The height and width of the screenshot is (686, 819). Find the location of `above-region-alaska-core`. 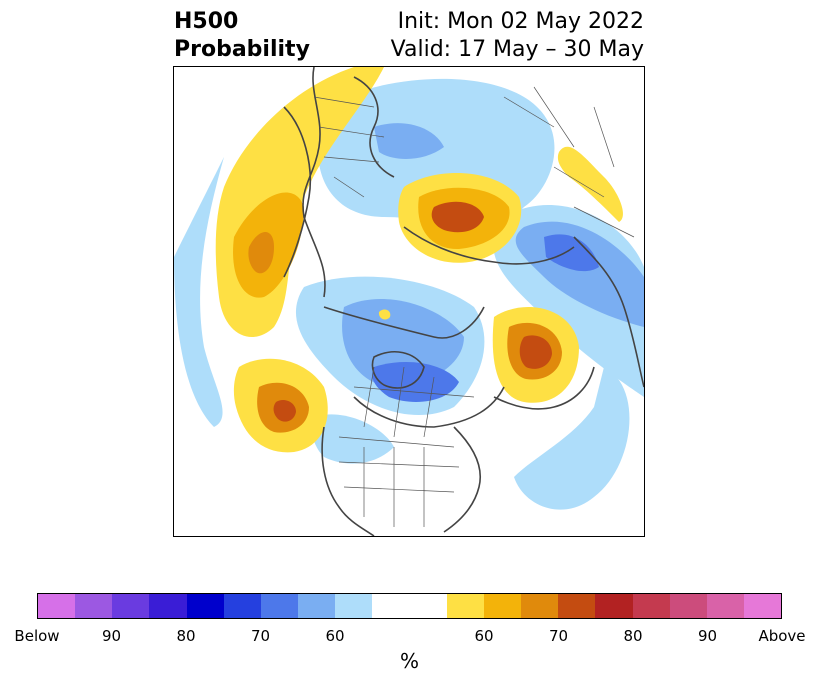

above-region-alaska-core is located at coordinates (535, 352).